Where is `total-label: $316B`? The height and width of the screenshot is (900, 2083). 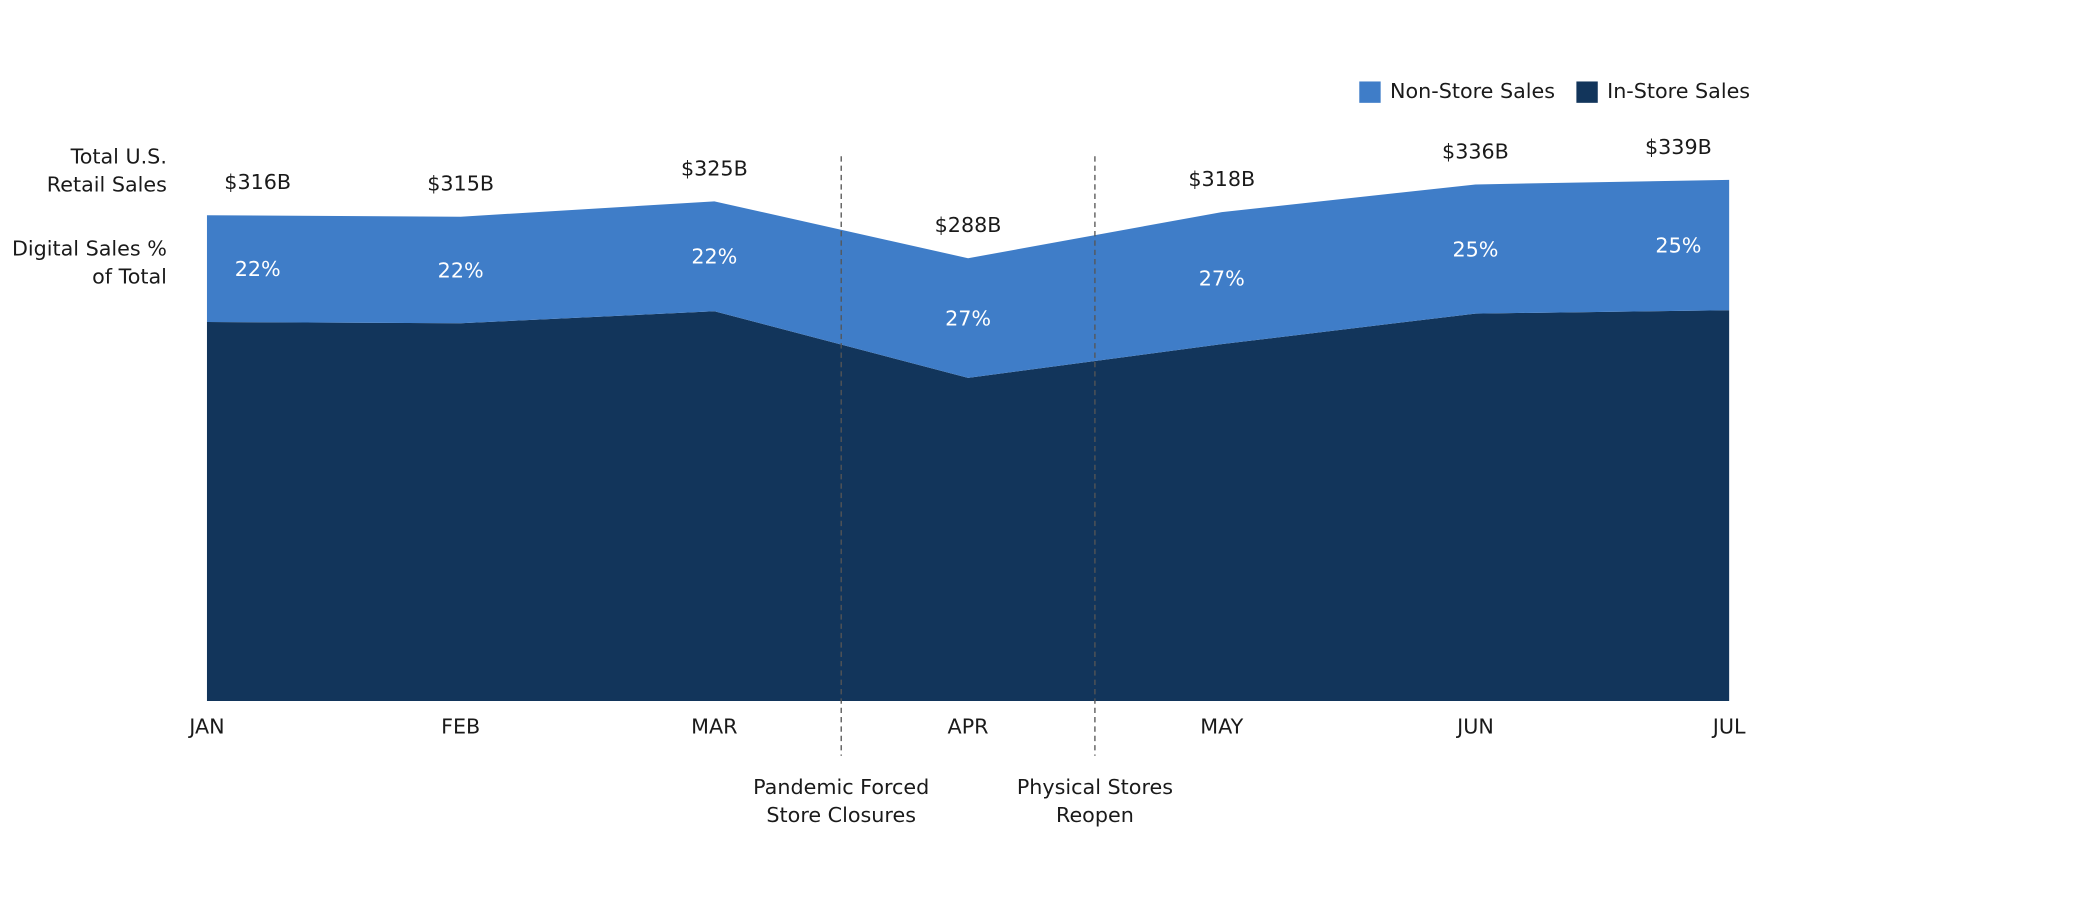
total-label: $316B is located at coordinates (257, 182).